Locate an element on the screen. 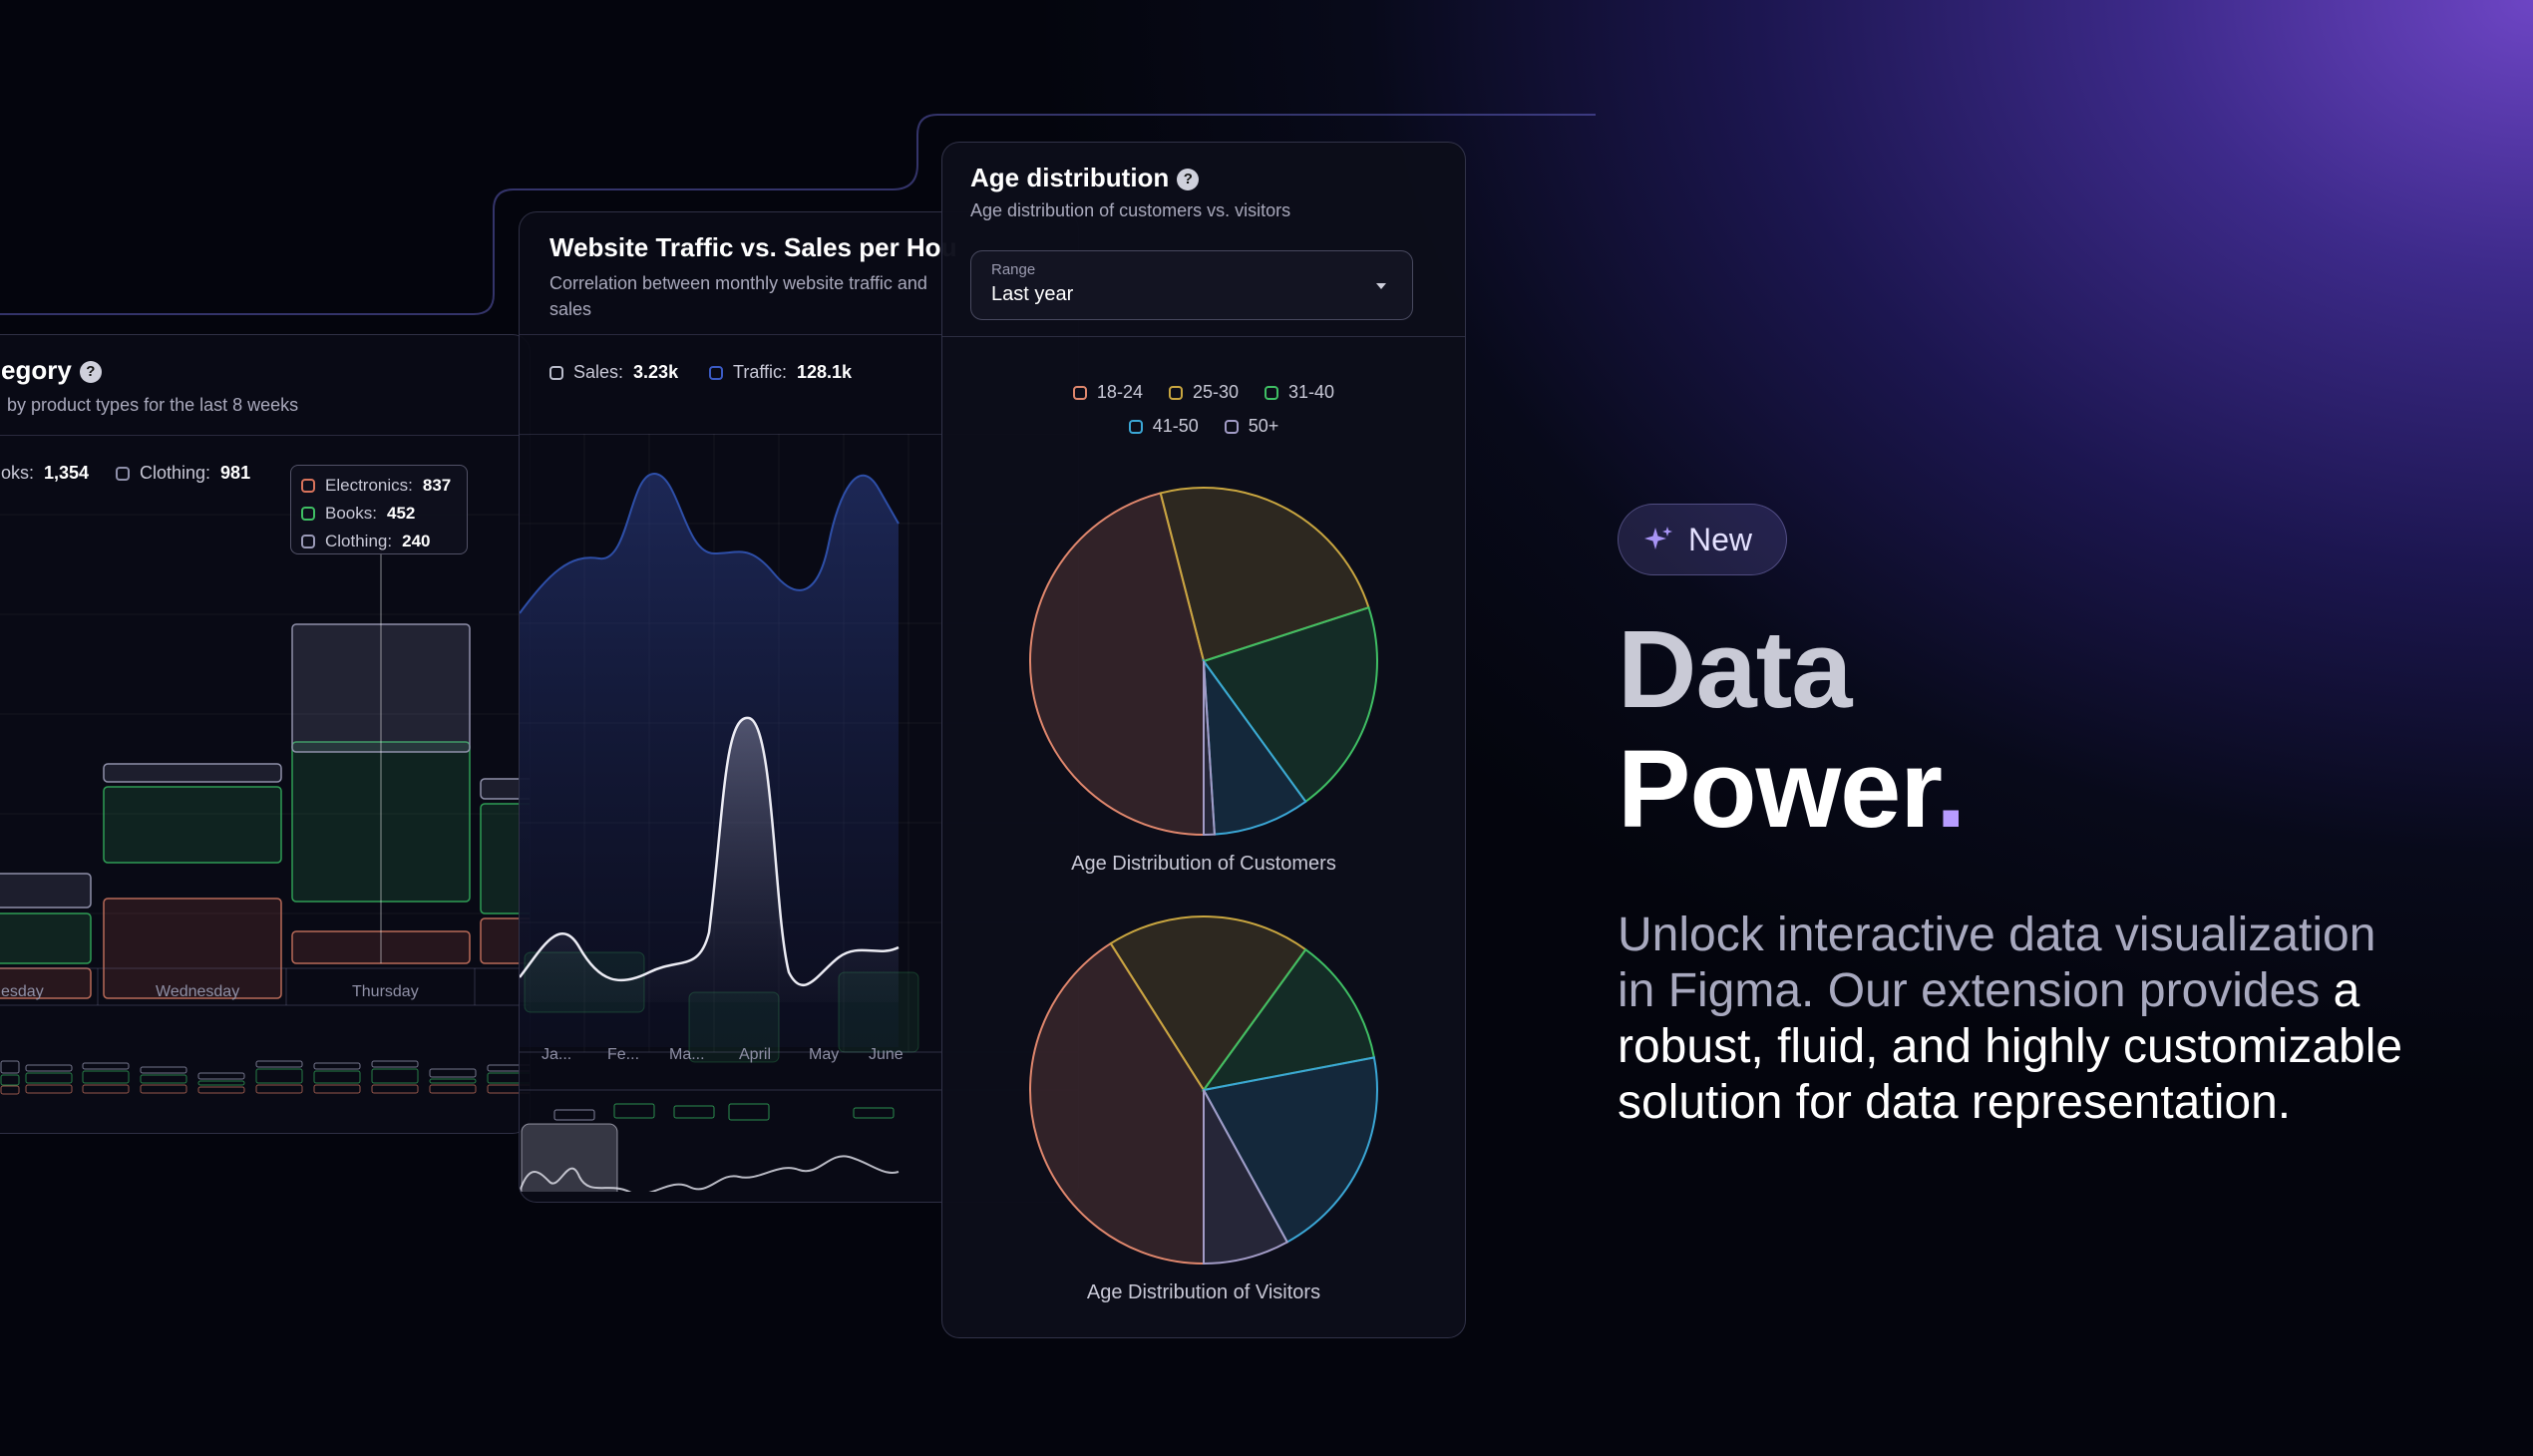 The width and height of the screenshot is (2533, 1456). stacked-bar-chart is located at coordinates (265, 804).